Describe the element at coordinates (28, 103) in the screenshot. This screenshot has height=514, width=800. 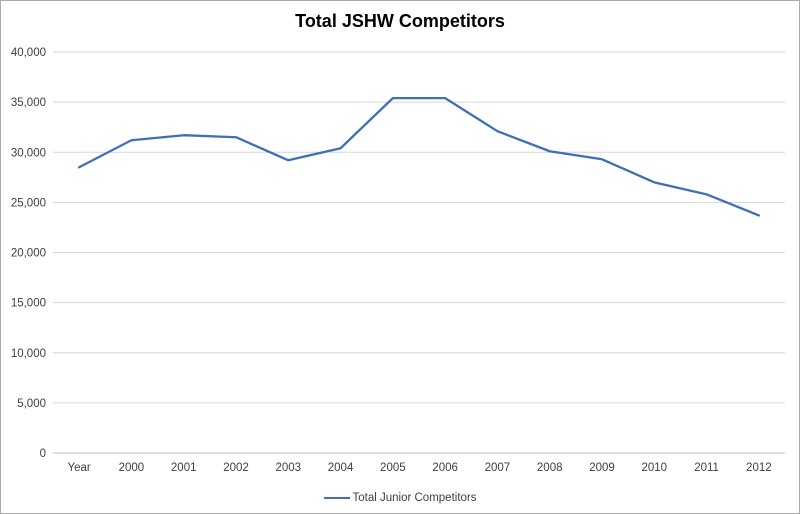
I see `y-axis-label: 35,000` at that location.